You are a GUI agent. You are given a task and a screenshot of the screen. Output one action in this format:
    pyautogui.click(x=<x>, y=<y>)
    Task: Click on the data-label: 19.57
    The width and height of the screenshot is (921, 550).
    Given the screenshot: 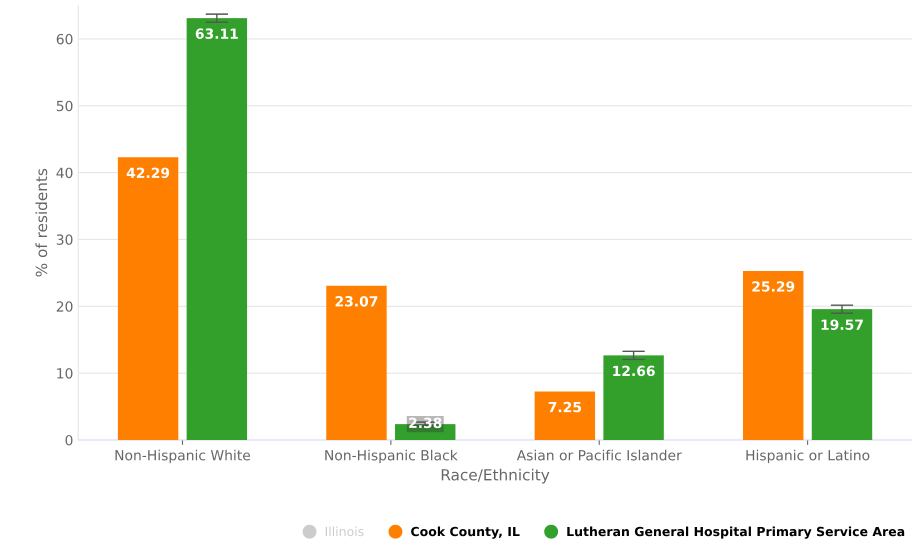 What is the action you would take?
    pyautogui.click(x=842, y=324)
    